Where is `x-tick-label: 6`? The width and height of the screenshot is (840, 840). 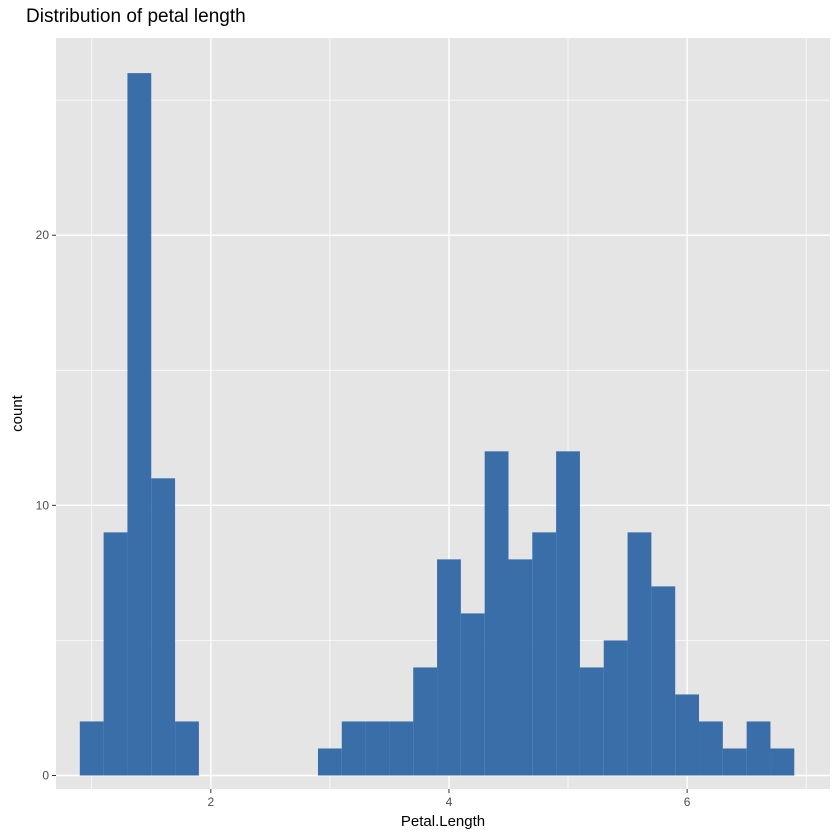
x-tick-label: 6 is located at coordinates (687, 802).